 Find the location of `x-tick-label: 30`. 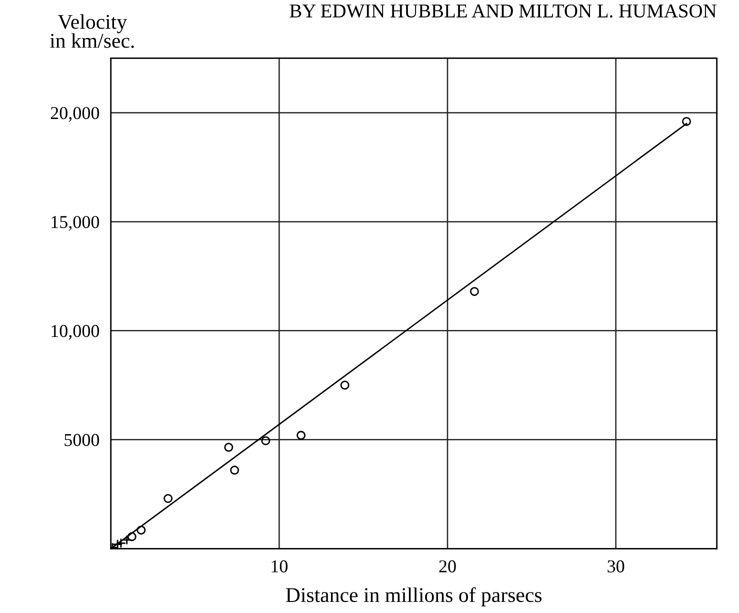

x-tick-label: 30 is located at coordinates (616, 566).